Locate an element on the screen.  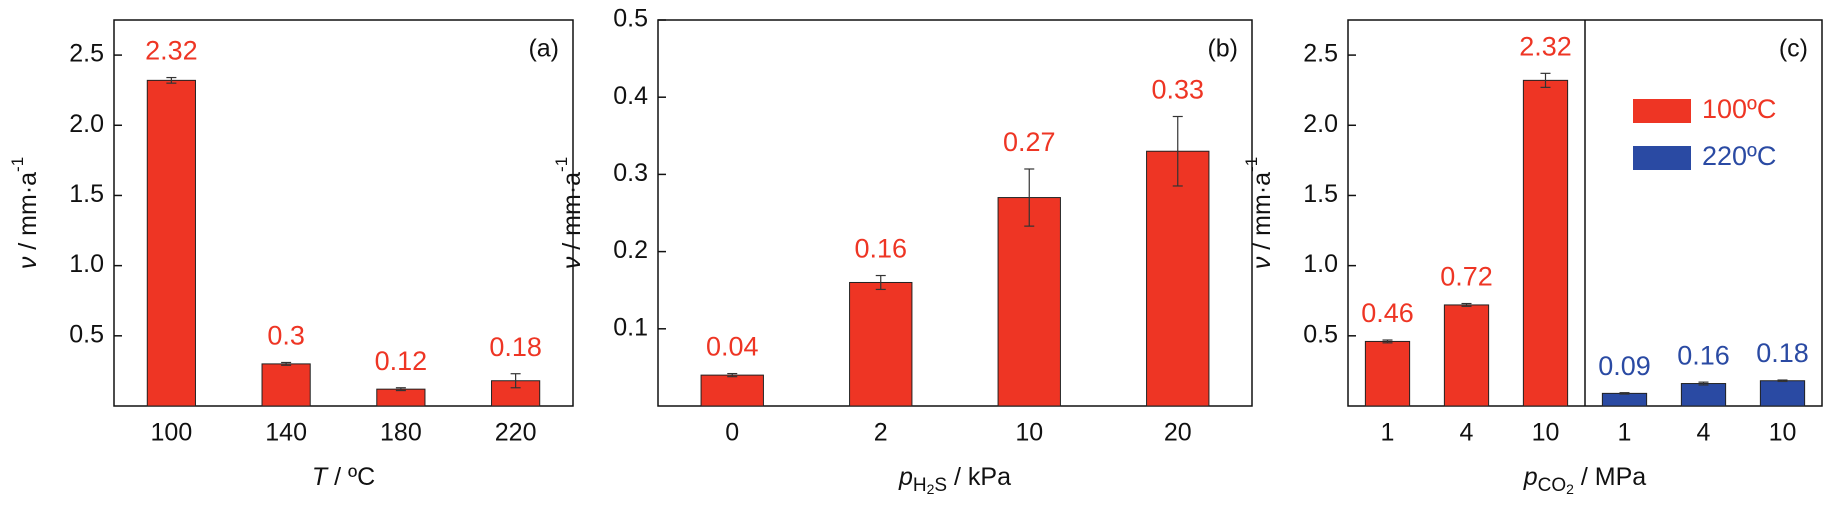
x-tick-label: 180 is located at coordinates (401, 433).